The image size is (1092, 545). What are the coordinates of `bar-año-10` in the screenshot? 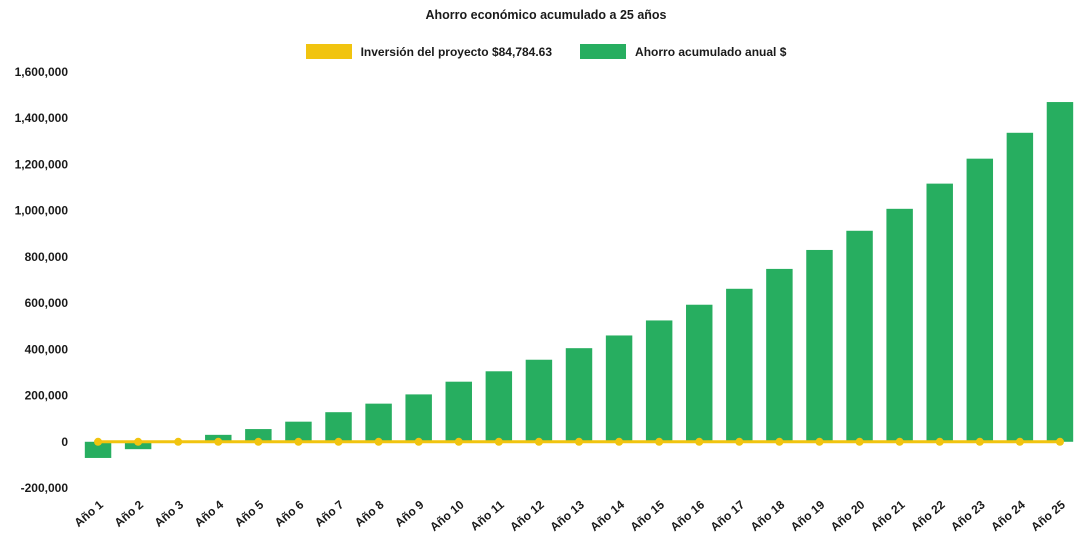 It's located at (458, 411).